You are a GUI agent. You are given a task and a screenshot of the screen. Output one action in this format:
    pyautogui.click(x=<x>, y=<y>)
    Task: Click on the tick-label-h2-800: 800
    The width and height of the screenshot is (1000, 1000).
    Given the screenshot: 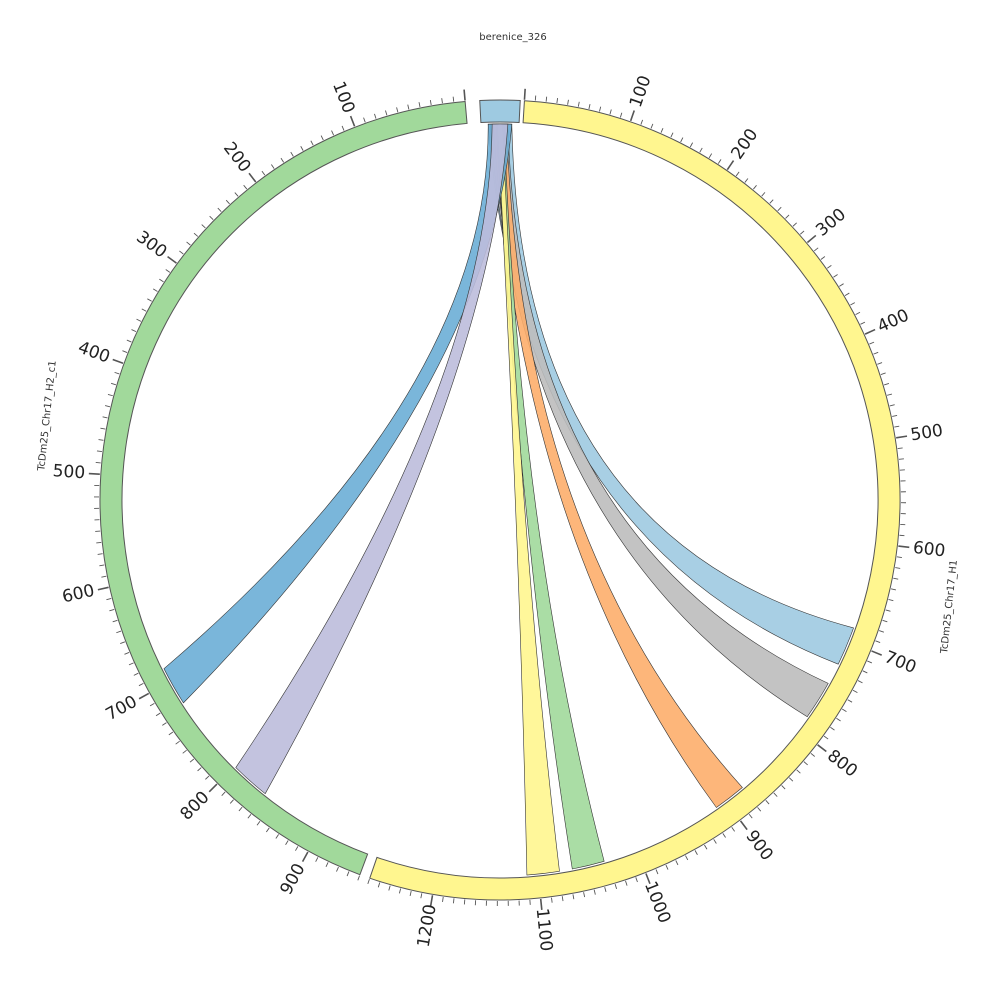 What is the action you would take?
    pyautogui.click(x=195, y=805)
    